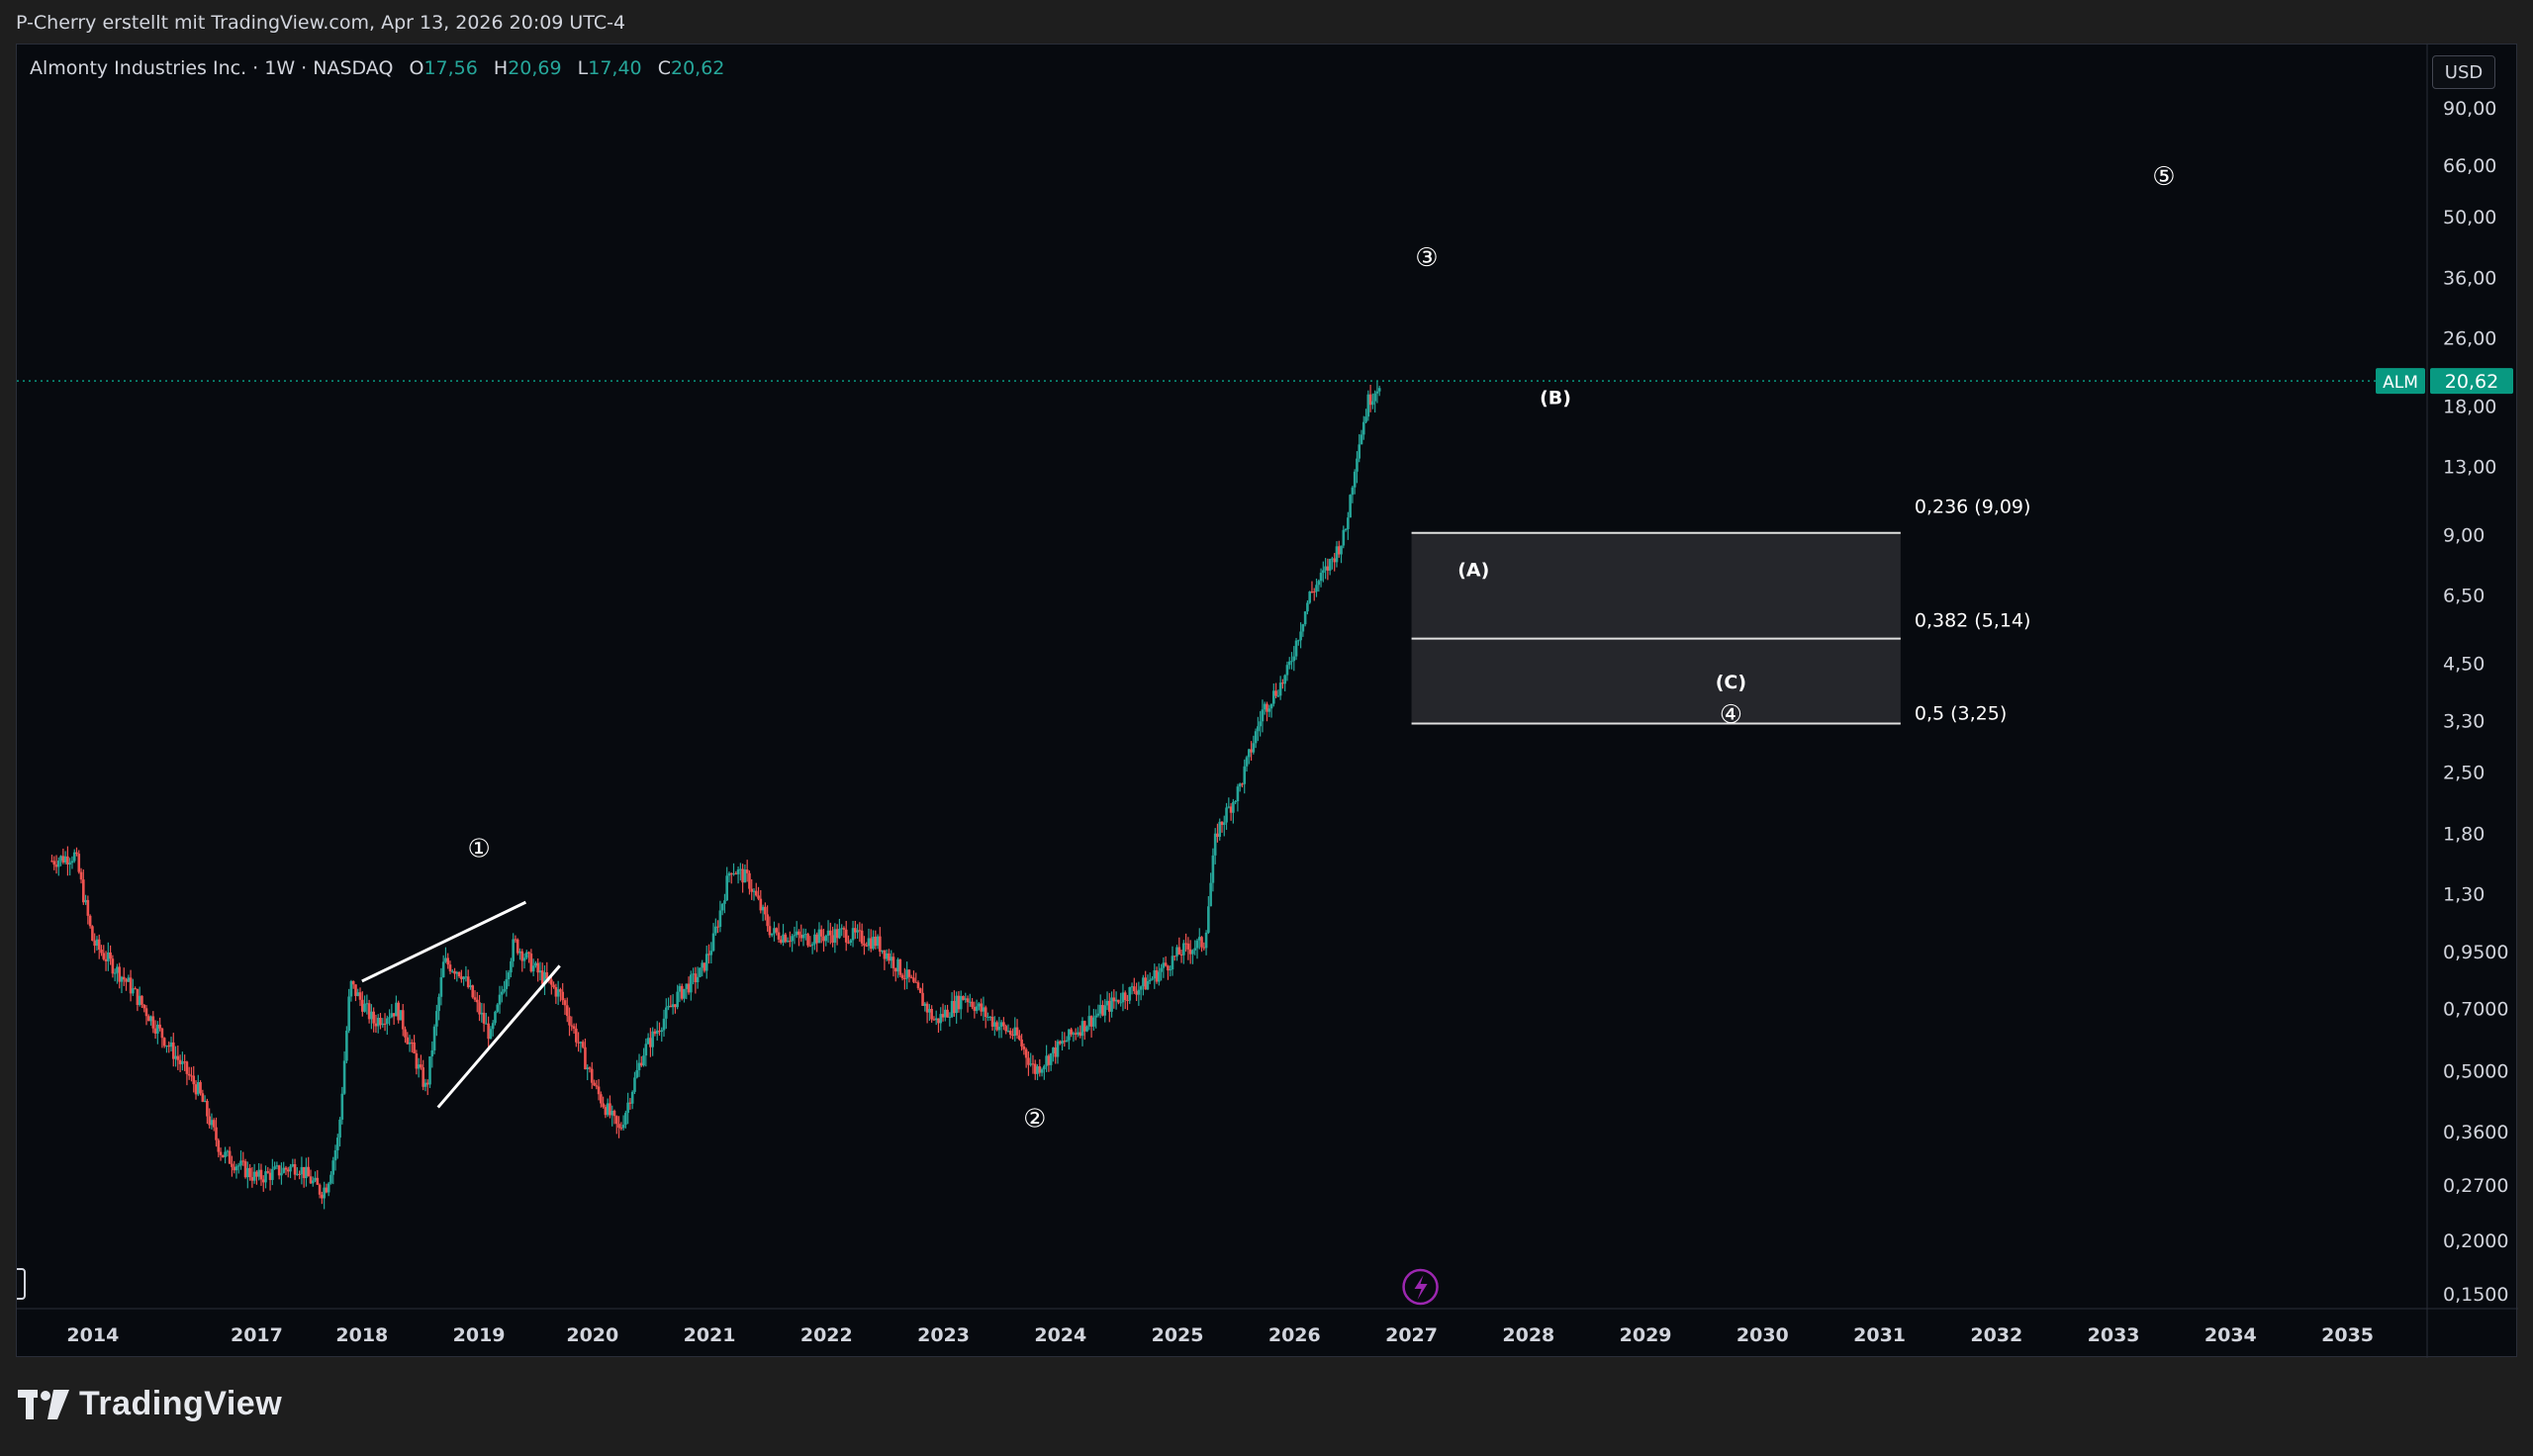 The image size is (2533, 1456). Describe the element at coordinates (2463, 72) in the screenshot. I see `currency-button: USD` at that location.